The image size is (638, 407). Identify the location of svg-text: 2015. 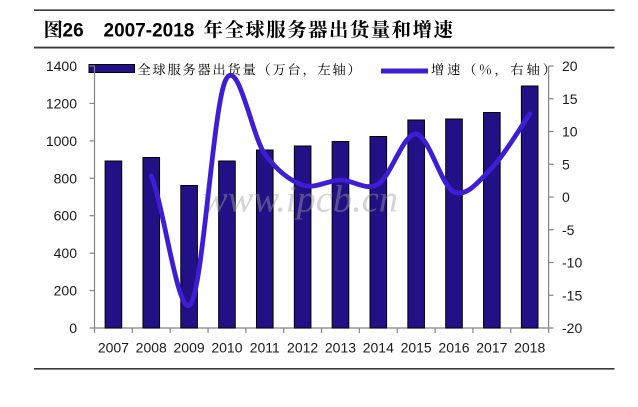
(416, 348).